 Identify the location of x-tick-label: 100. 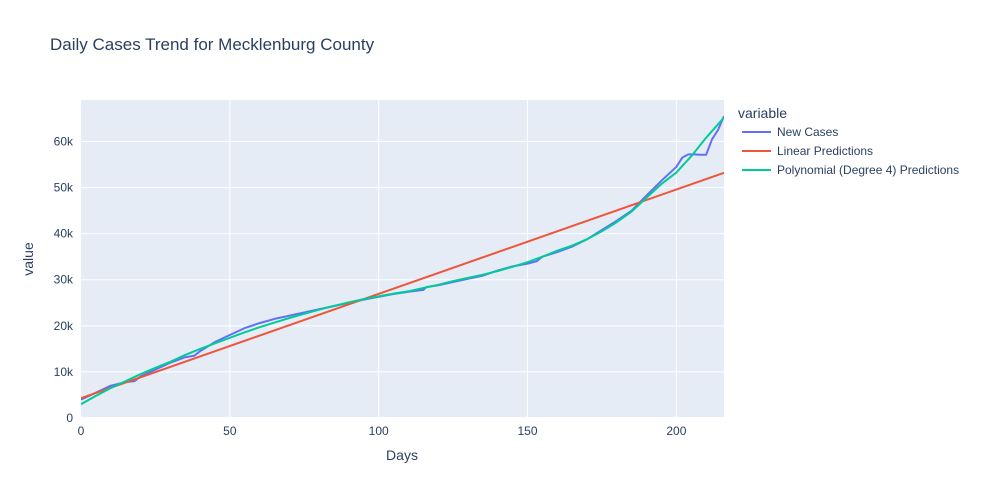
(379, 431).